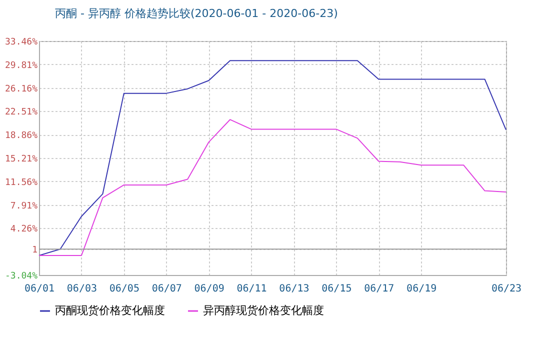 The image size is (554, 346). Describe the element at coordinates (110, 310) in the screenshot. I see `legend-label: 丙酮现货价格变化幅度` at that location.